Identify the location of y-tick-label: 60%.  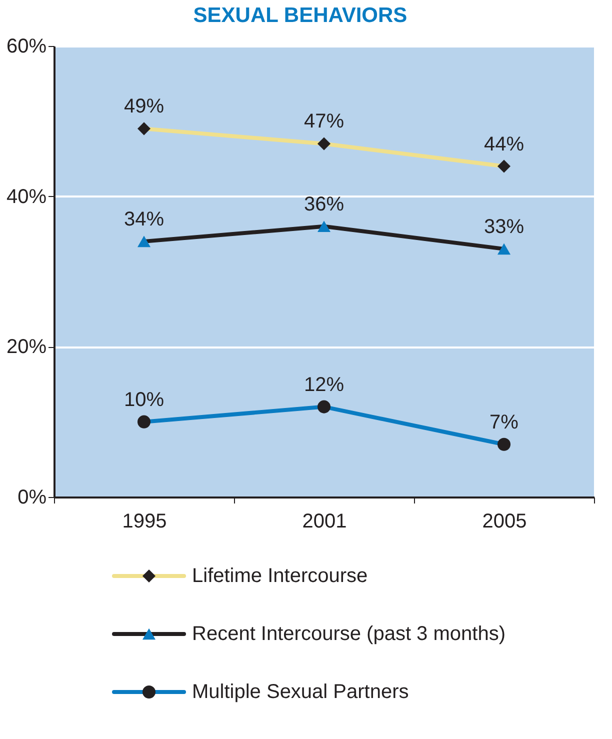
(26, 47).